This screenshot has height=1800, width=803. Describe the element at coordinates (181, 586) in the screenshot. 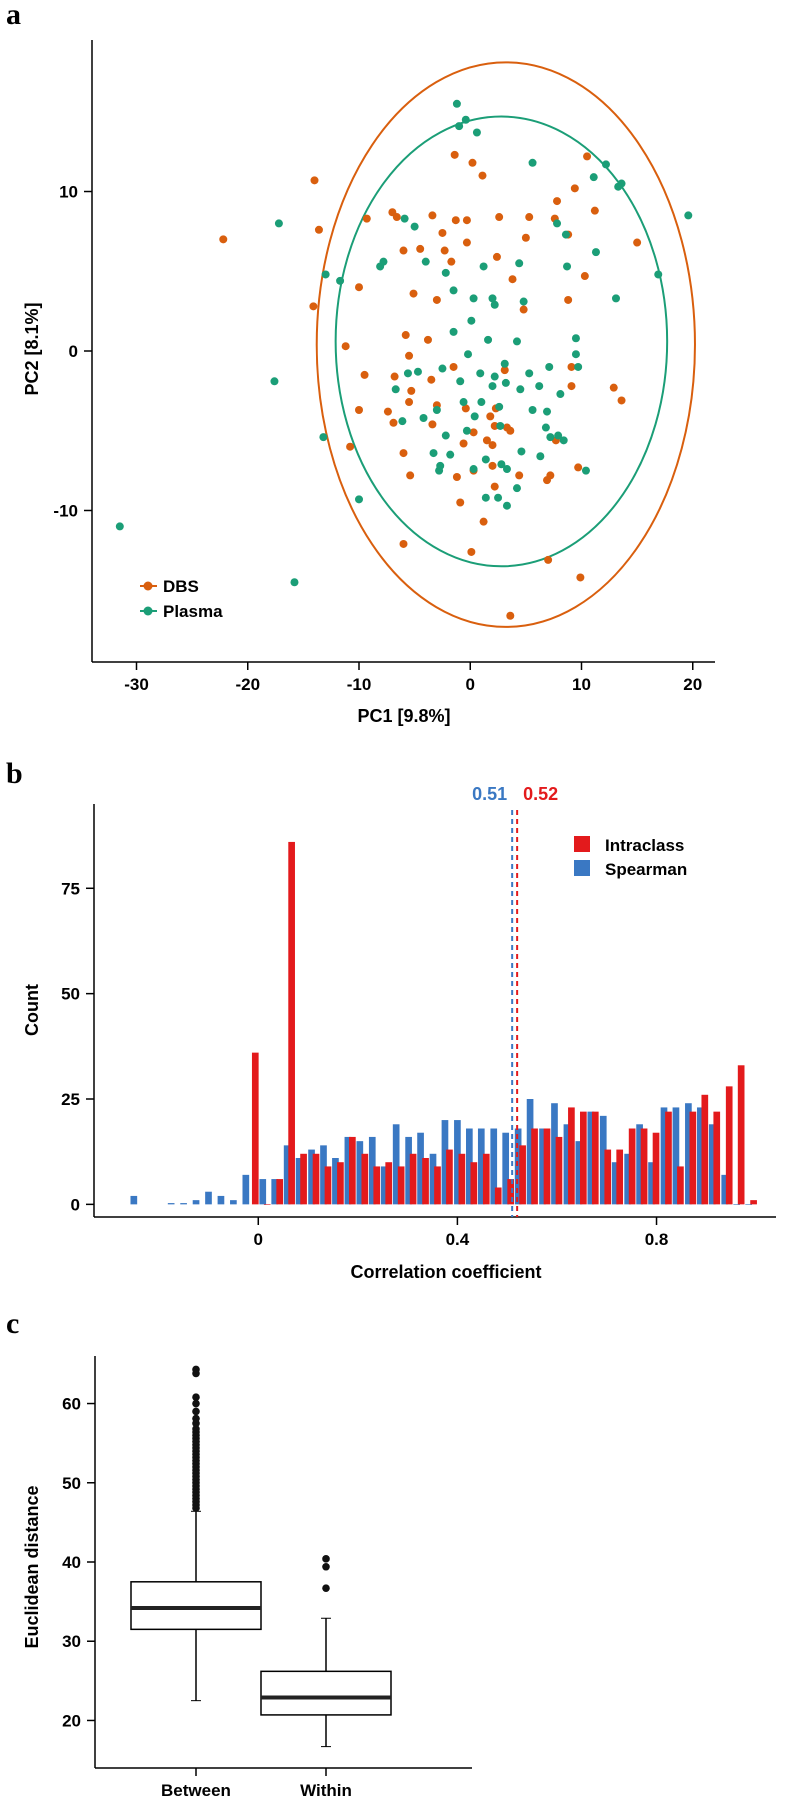

I see `legend-dbs-label: DBS` at that location.